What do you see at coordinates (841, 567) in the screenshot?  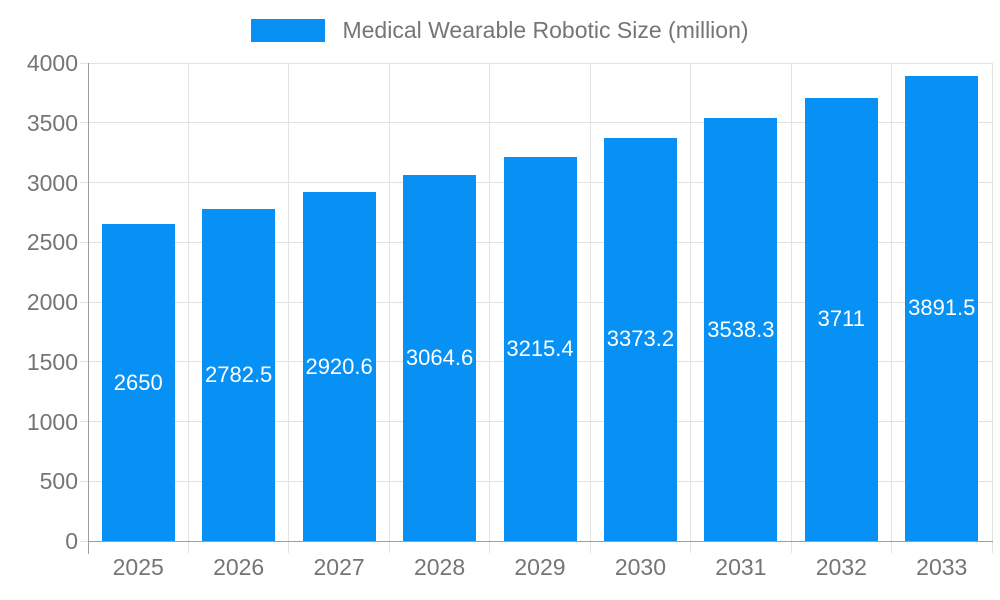 I see `x-tick-label: 2032` at bounding box center [841, 567].